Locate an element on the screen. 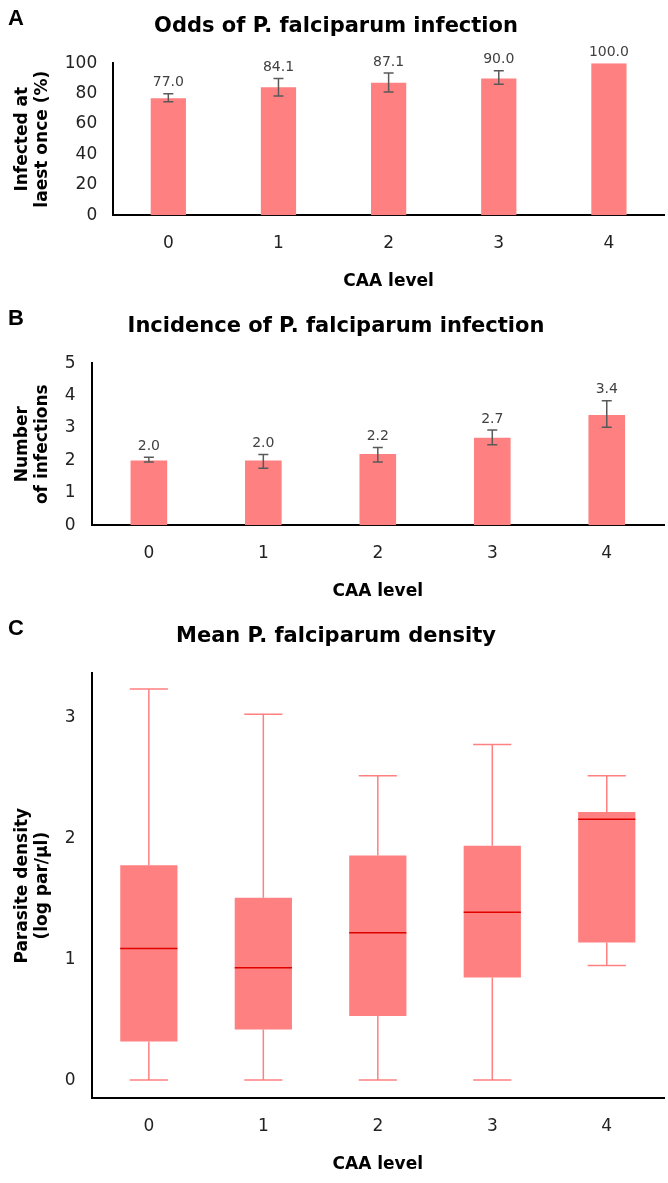  data-label: 2.2 is located at coordinates (377, 435).